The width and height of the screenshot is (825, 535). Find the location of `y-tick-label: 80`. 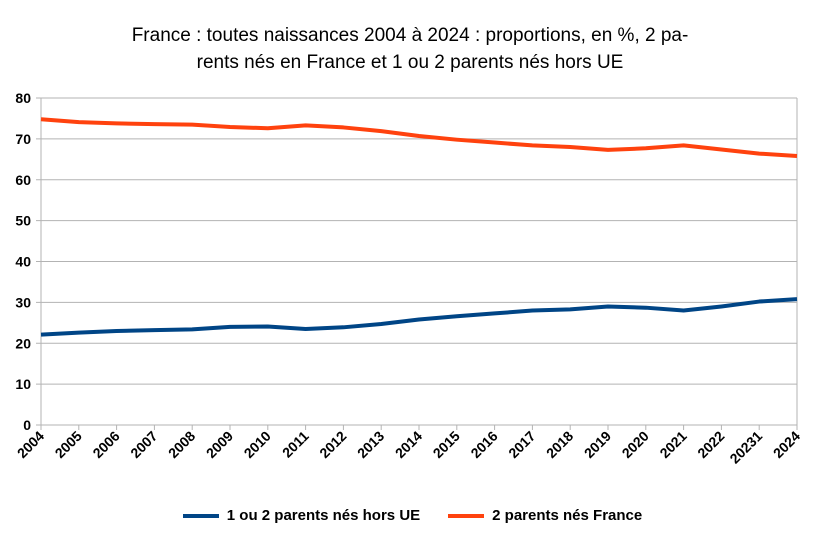

y-tick-label: 80 is located at coordinates (23, 98).